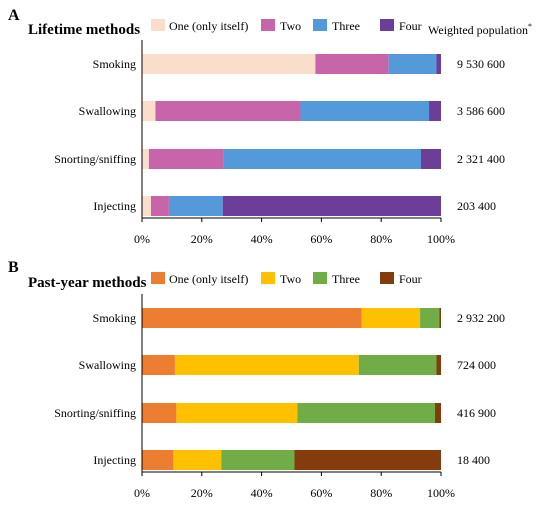 The image size is (550, 511). I want to click on population-value: 2 932 200, so click(481, 318).